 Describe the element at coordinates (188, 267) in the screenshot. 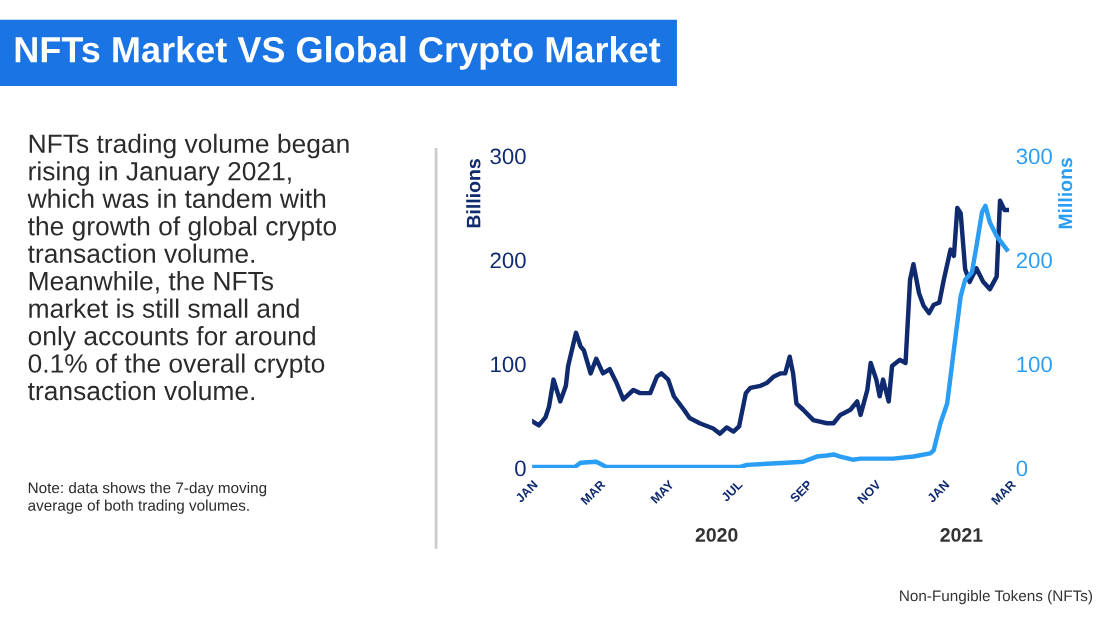

I see `text: NFTs trading volume began rising in January 2021, which was in tandem with the growth of global crypto transaction volume. Meanwhile, the NFTs market is still small and only accounts for around 0.1% of the overall crypto transaction volume.` at that location.